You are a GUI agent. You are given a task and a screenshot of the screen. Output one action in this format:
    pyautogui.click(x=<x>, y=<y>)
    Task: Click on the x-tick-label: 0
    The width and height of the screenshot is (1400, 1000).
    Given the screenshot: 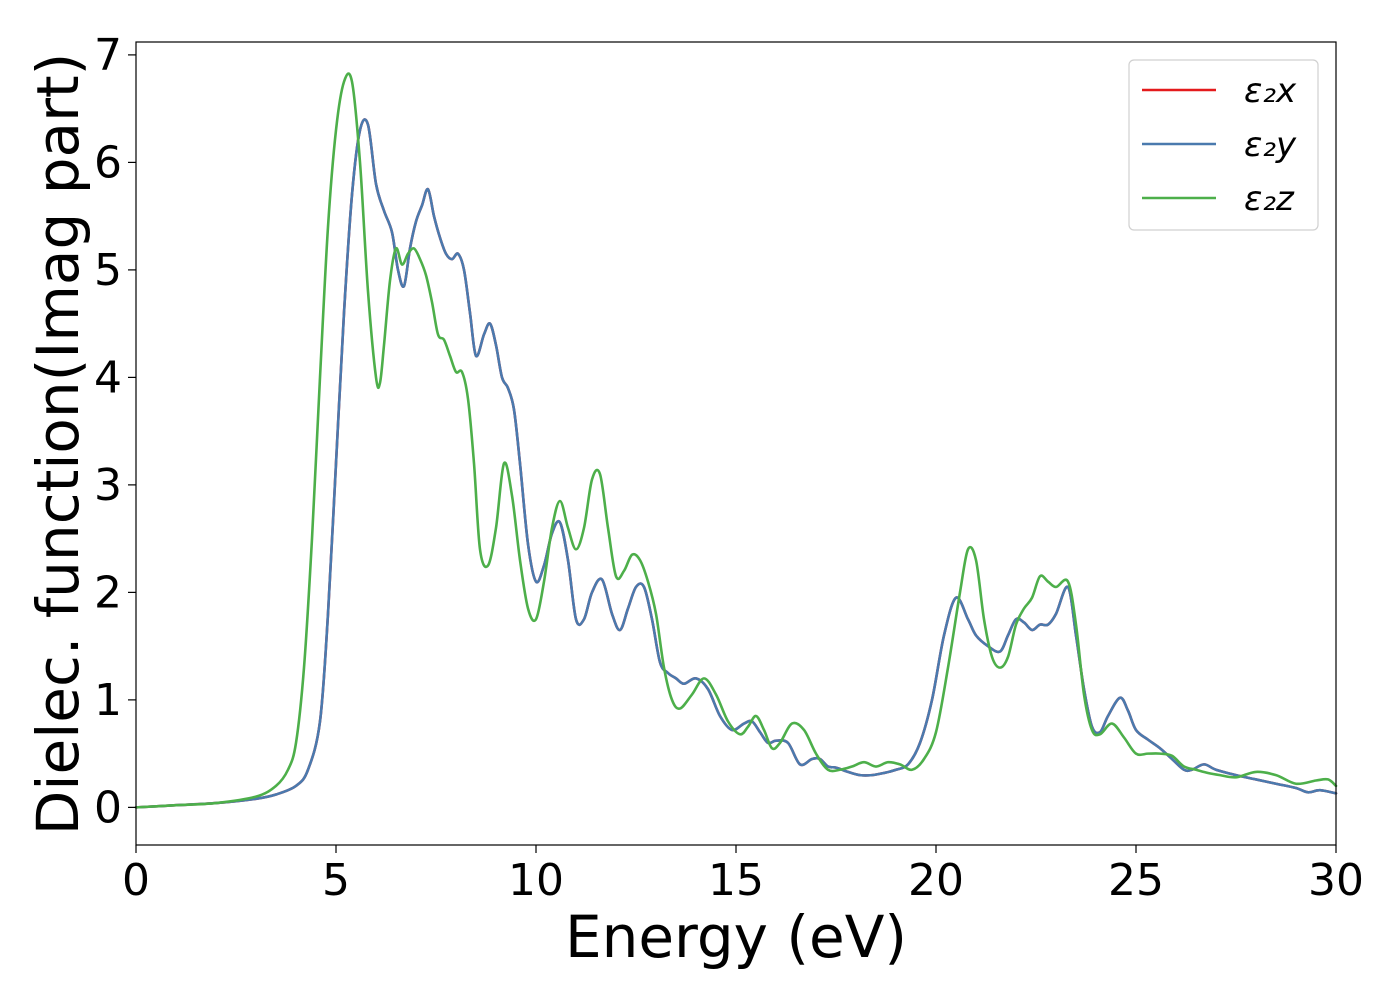 What is the action you would take?
    pyautogui.click(x=136, y=880)
    